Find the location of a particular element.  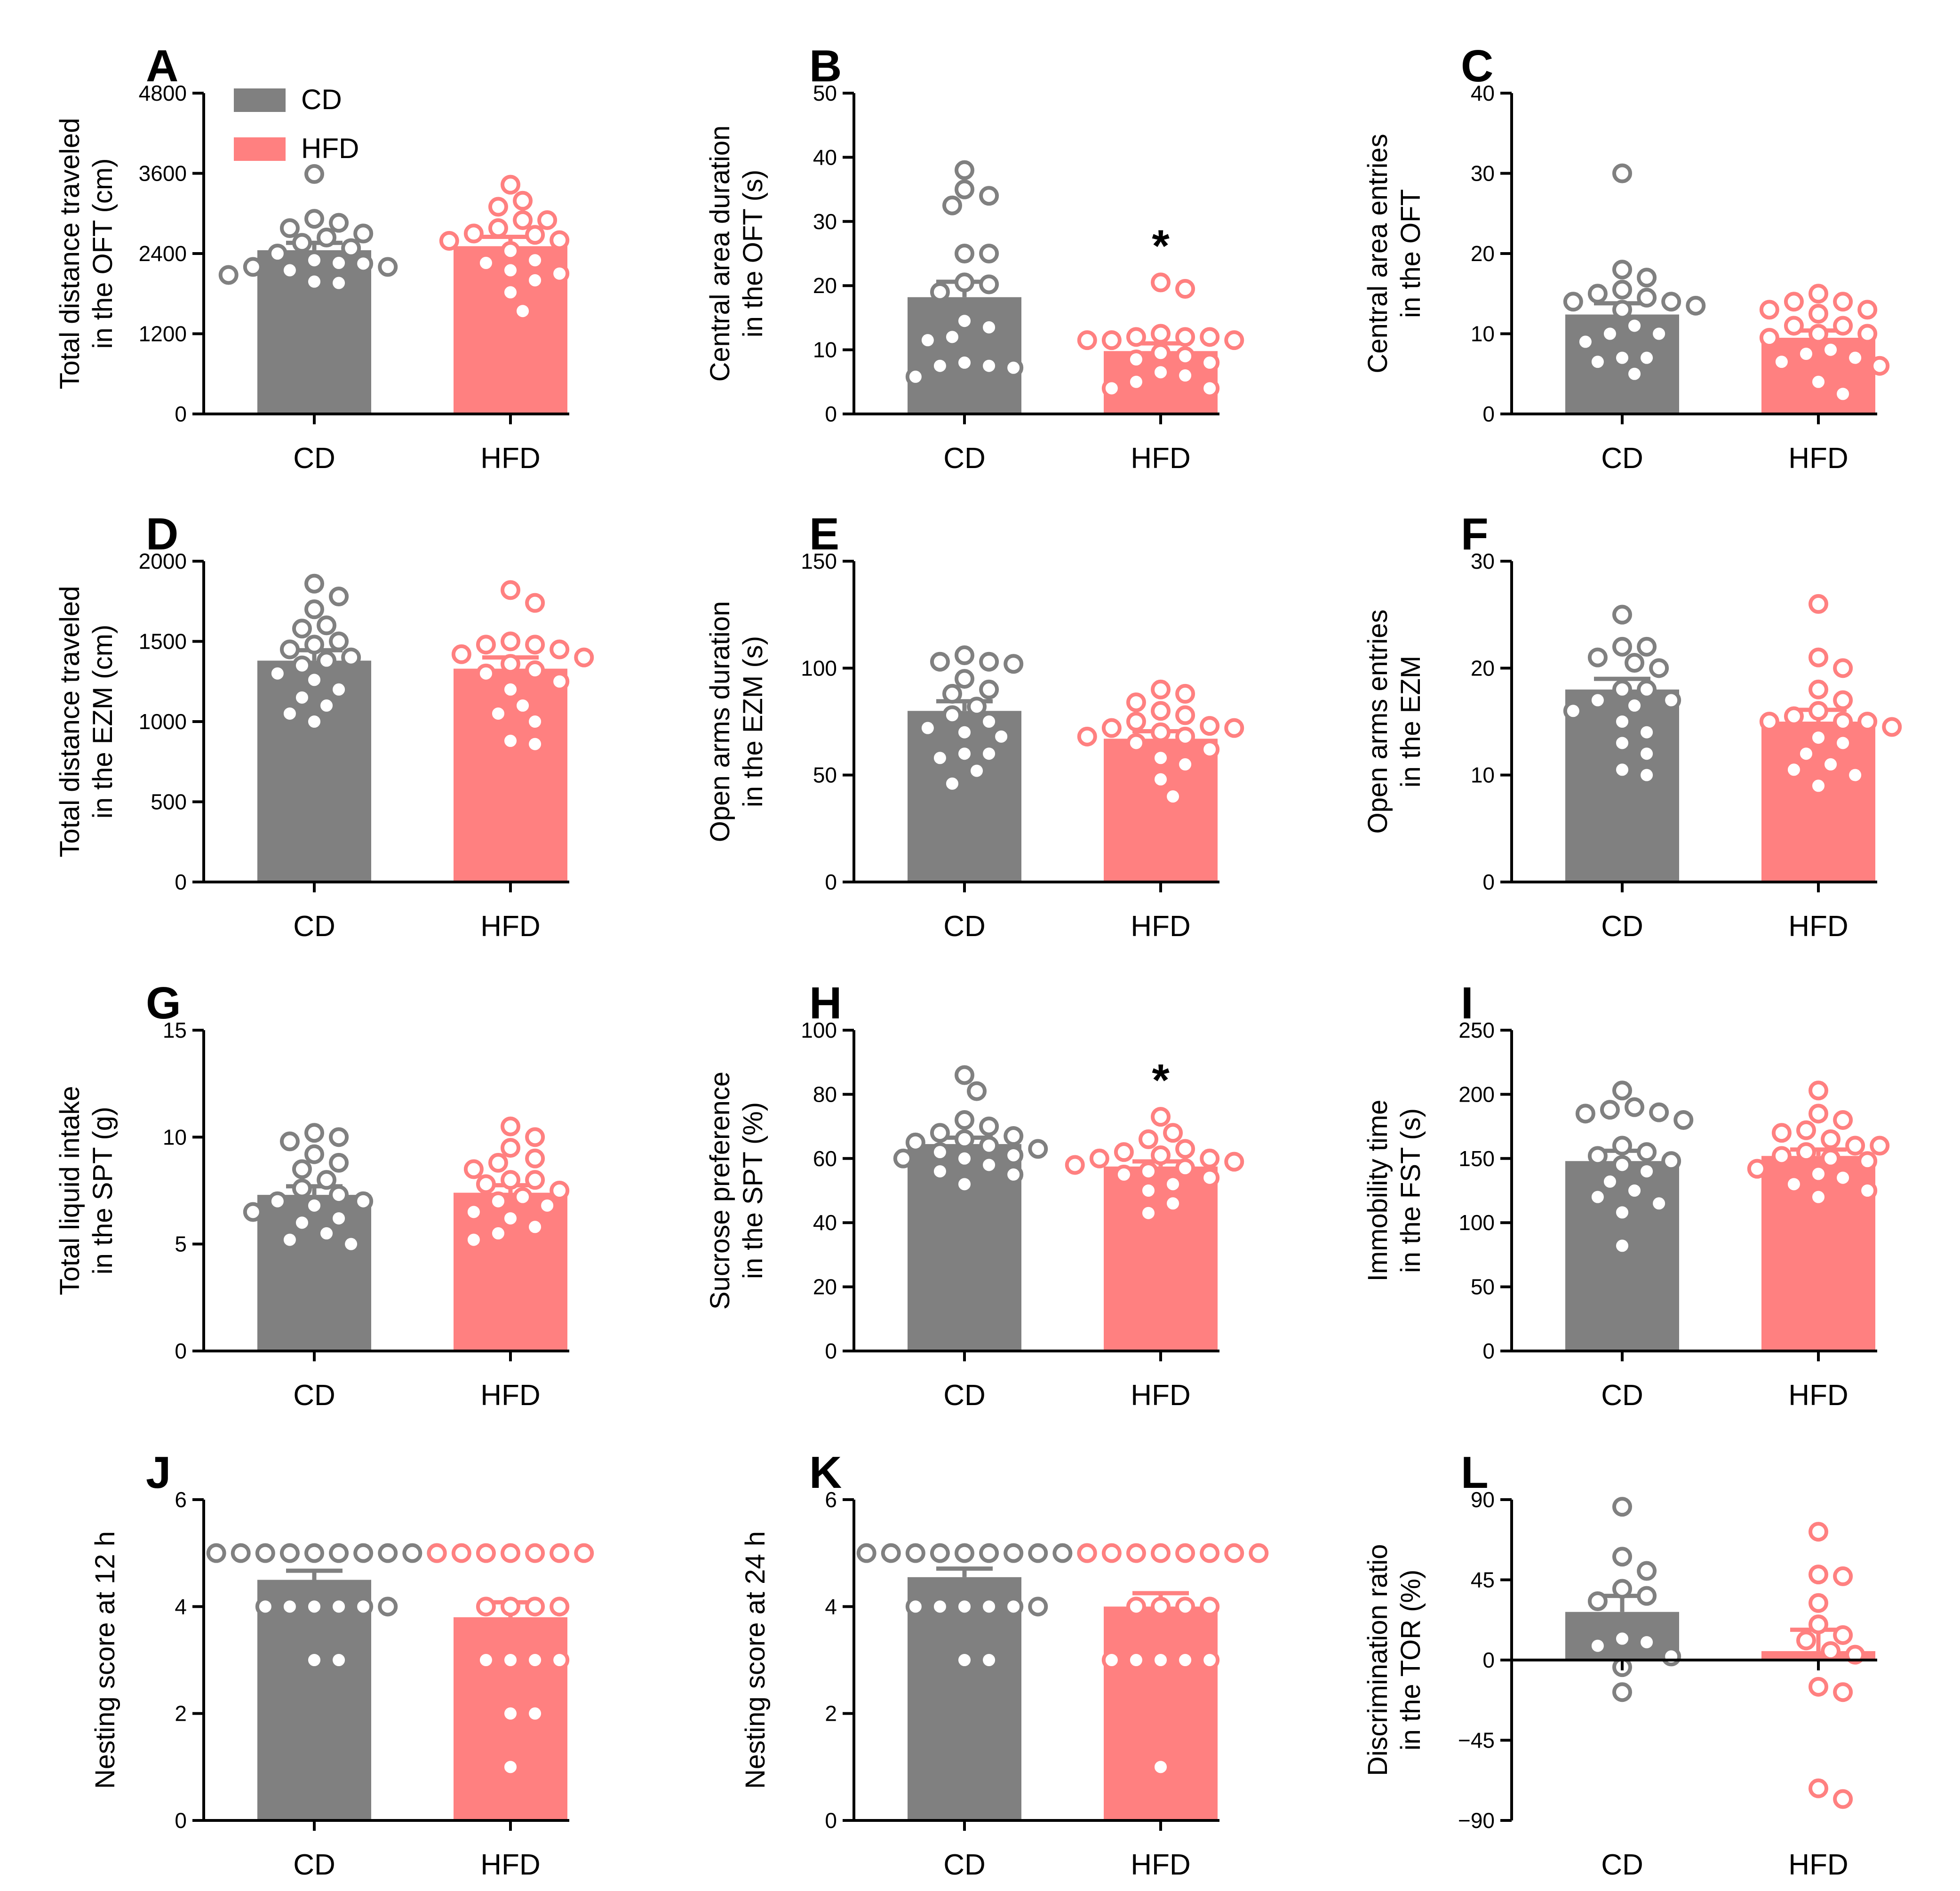

y-tick-label: 100 is located at coordinates (1476, 1222).